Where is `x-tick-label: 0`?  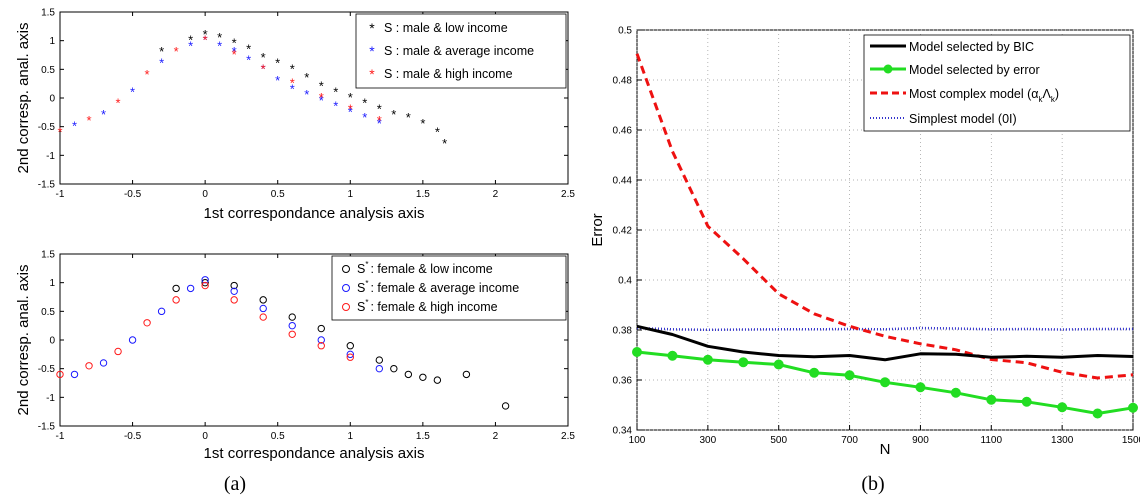 x-tick-label: 0 is located at coordinates (205, 194).